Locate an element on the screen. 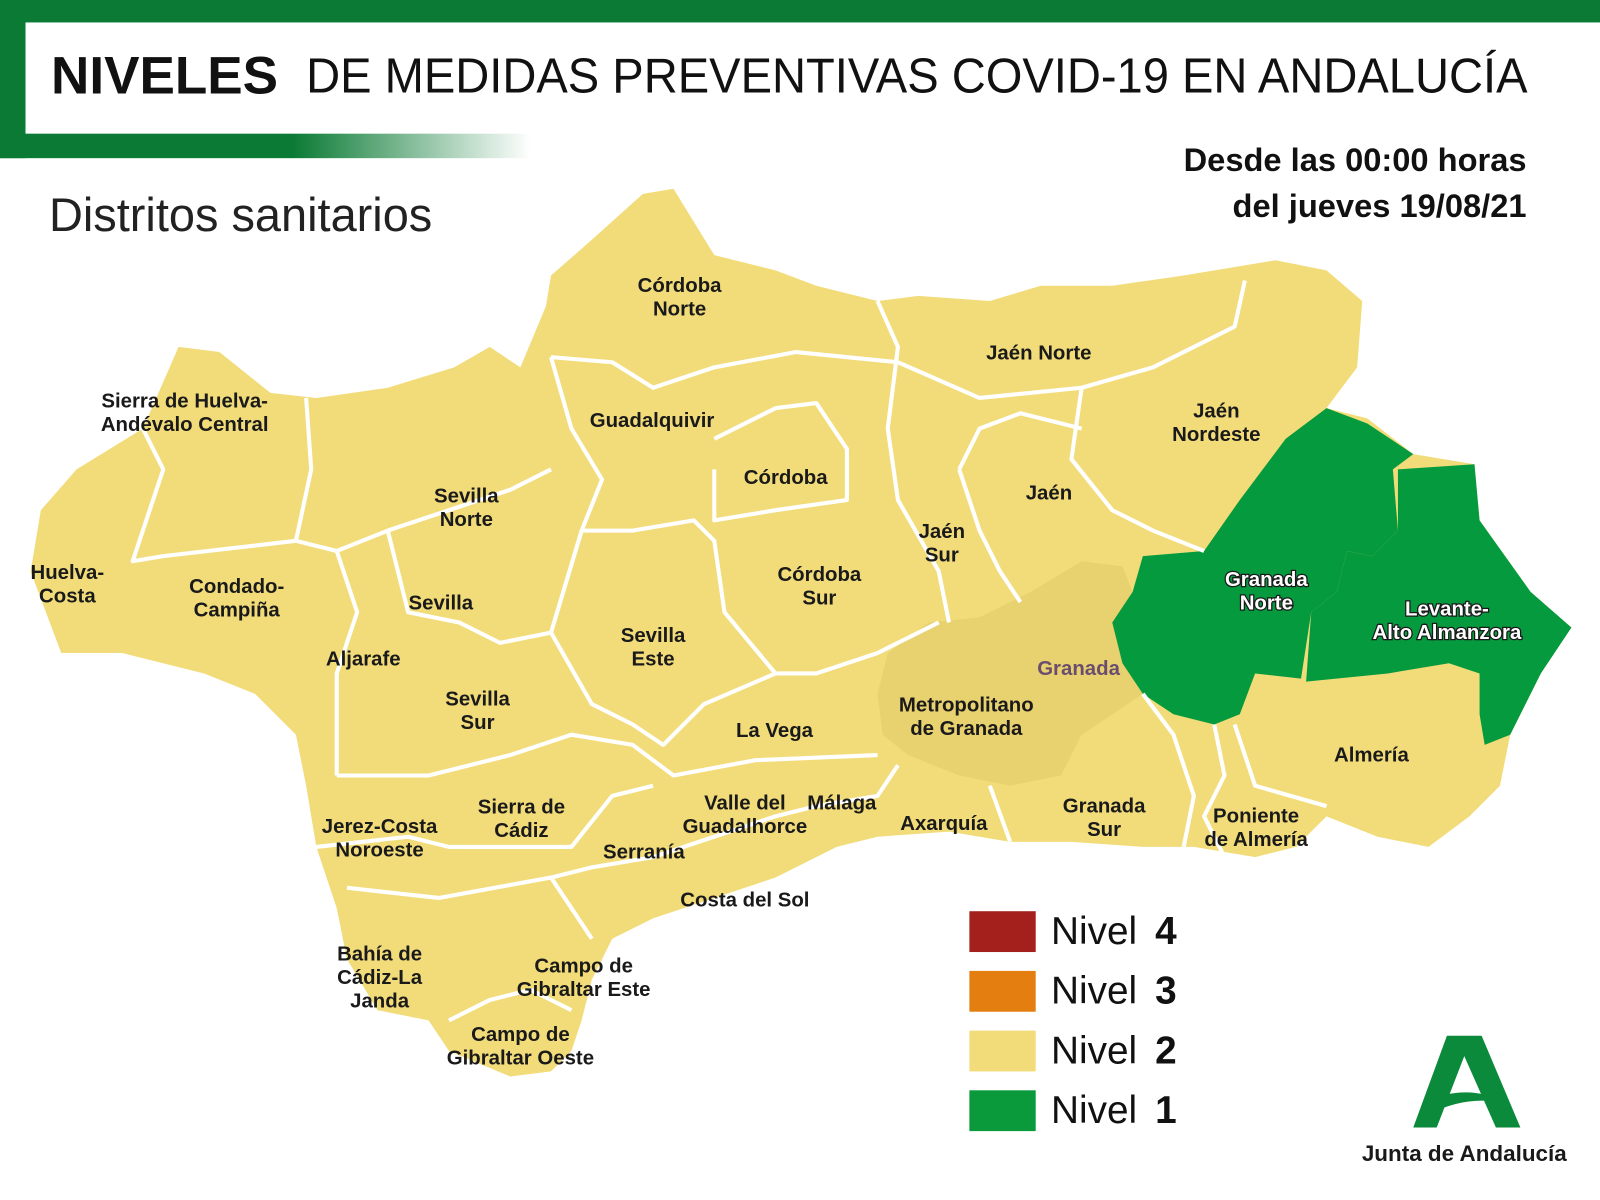 This screenshot has width=1600, height=1200. district-label: Jaén Norte is located at coordinates (1038, 353).